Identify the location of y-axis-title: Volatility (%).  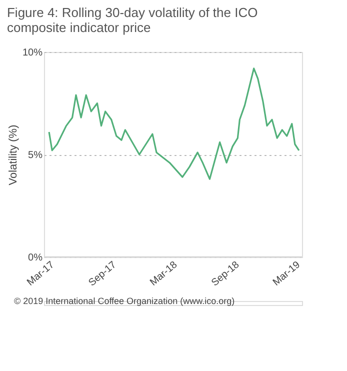
(13, 155).